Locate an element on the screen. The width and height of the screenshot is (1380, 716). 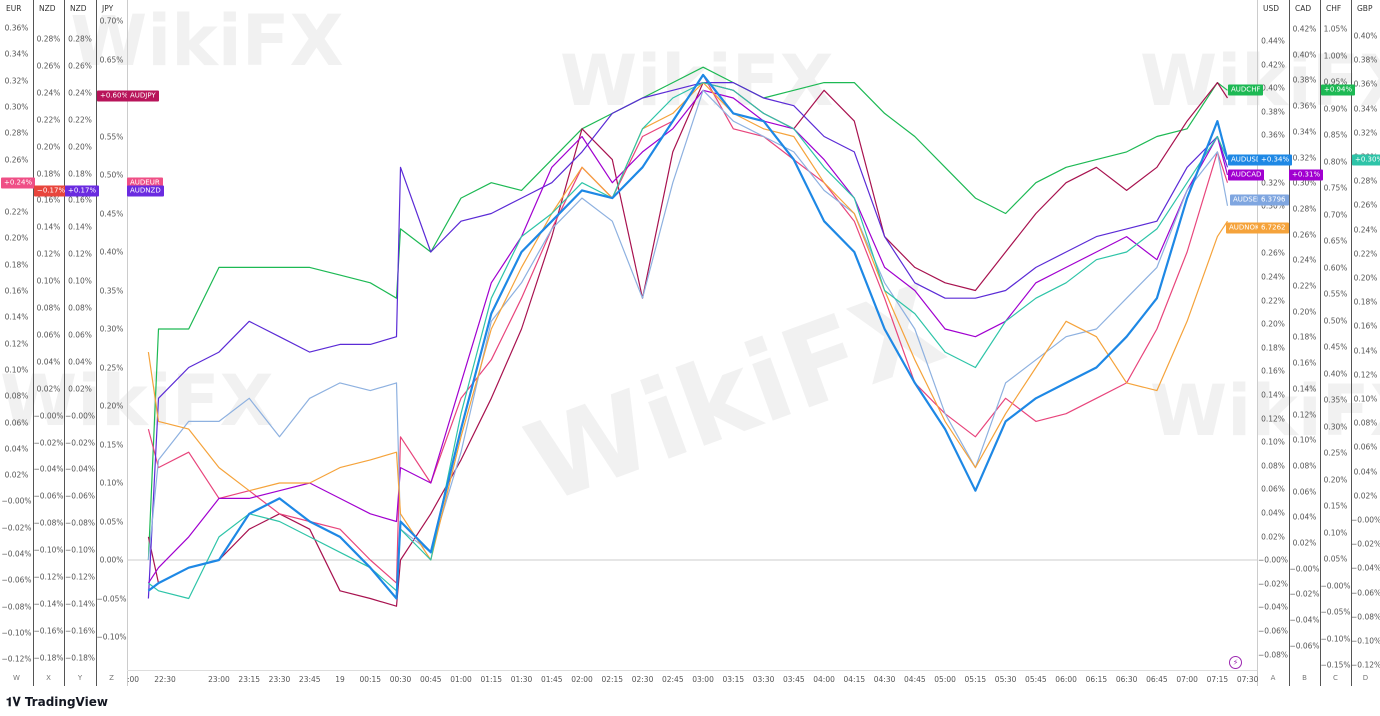
axis-tick-label: 0.40% is located at coordinates (1335, 373).